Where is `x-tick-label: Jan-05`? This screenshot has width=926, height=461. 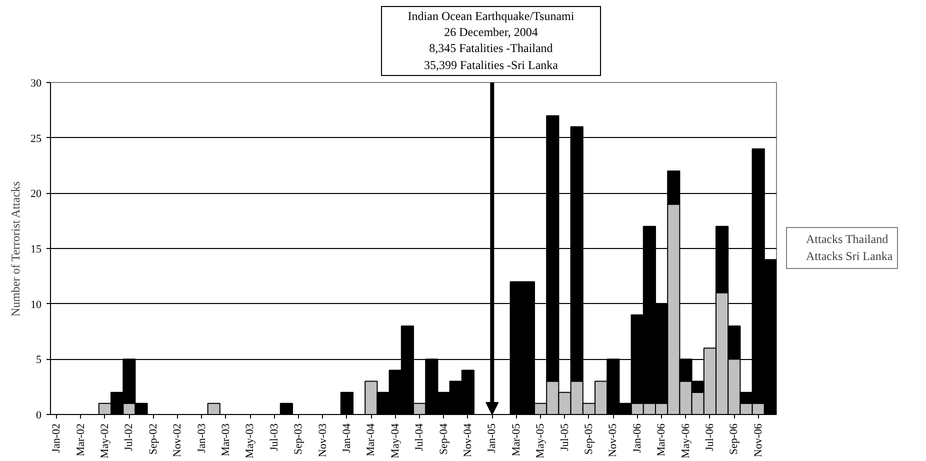 x-tick-label: Jan-05 is located at coordinates (492, 438).